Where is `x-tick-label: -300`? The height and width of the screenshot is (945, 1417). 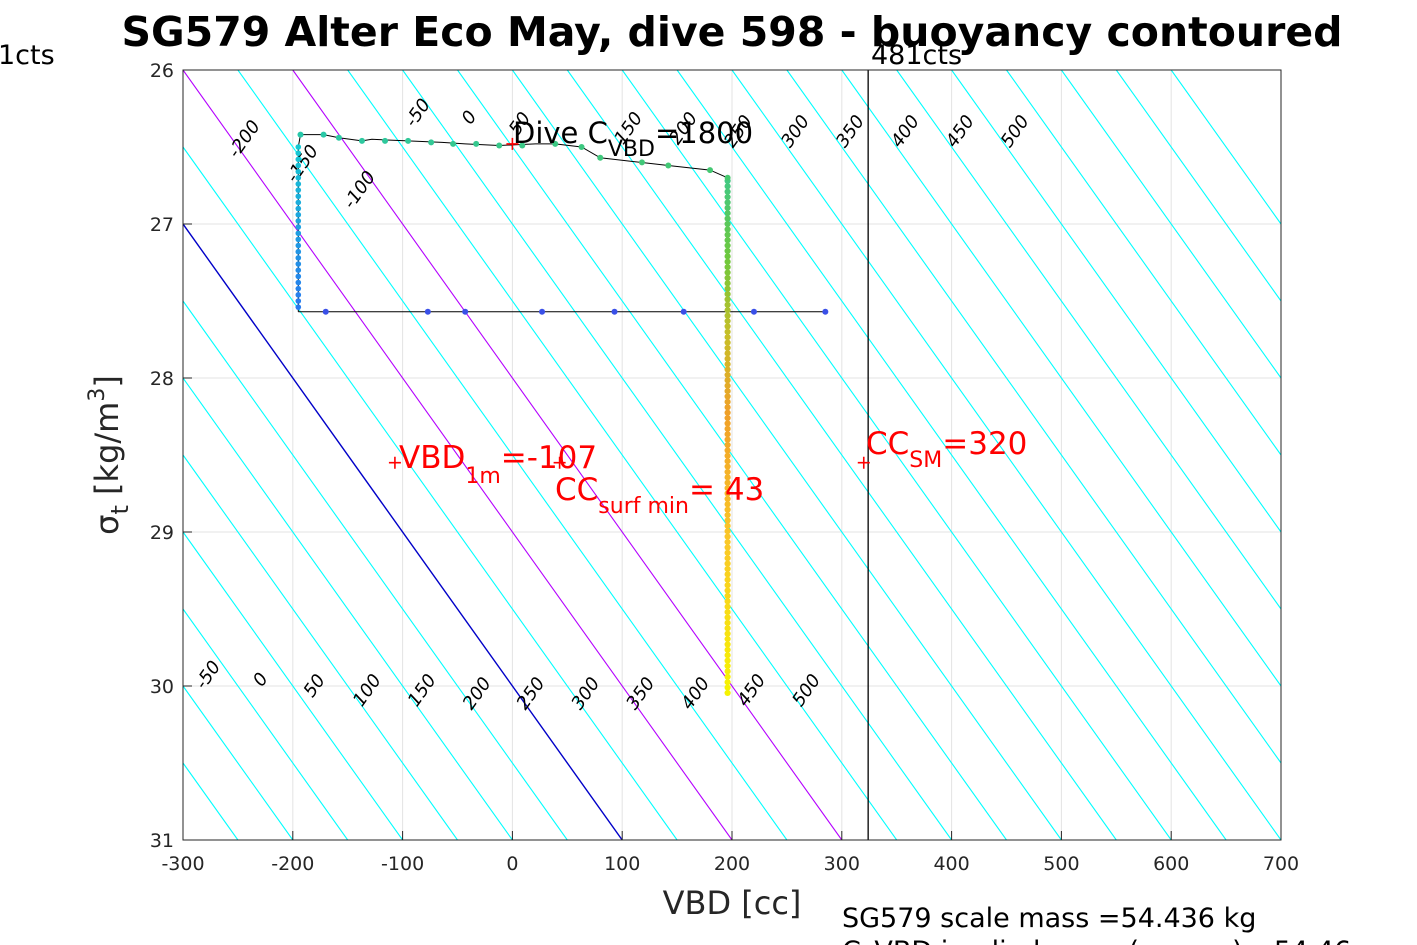 x-tick-label: -300 is located at coordinates (182, 864).